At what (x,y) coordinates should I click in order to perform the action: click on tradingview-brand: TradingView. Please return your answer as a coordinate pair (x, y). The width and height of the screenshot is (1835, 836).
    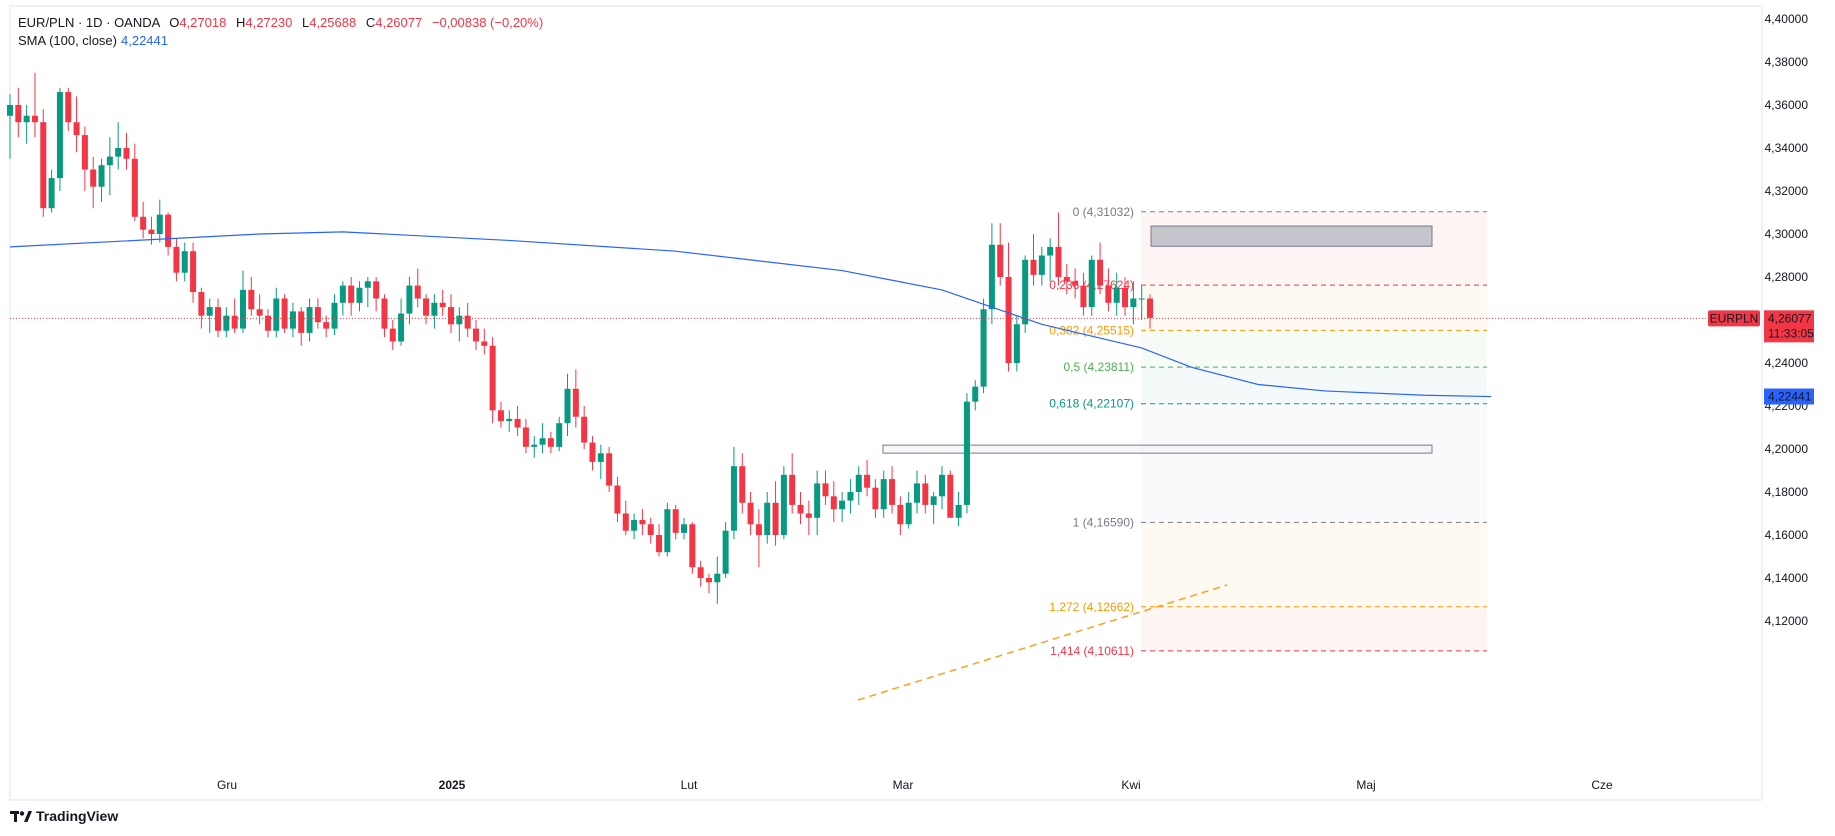
    Looking at the image, I should click on (64, 816).